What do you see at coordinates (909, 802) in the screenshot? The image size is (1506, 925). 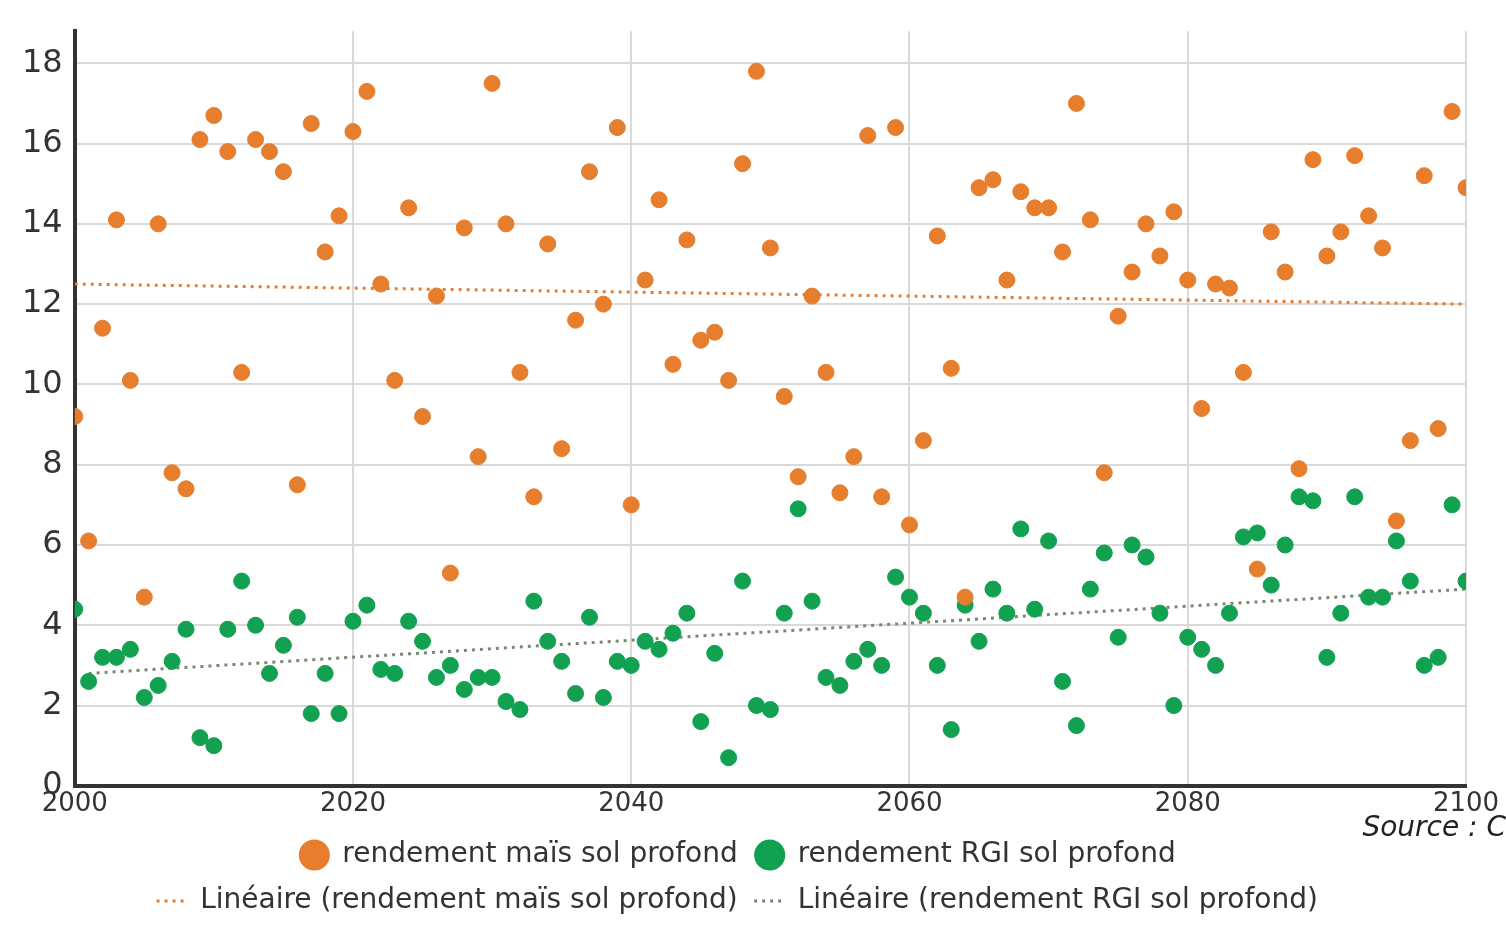 I see `x-tick-label: 2060` at bounding box center [909, 802].